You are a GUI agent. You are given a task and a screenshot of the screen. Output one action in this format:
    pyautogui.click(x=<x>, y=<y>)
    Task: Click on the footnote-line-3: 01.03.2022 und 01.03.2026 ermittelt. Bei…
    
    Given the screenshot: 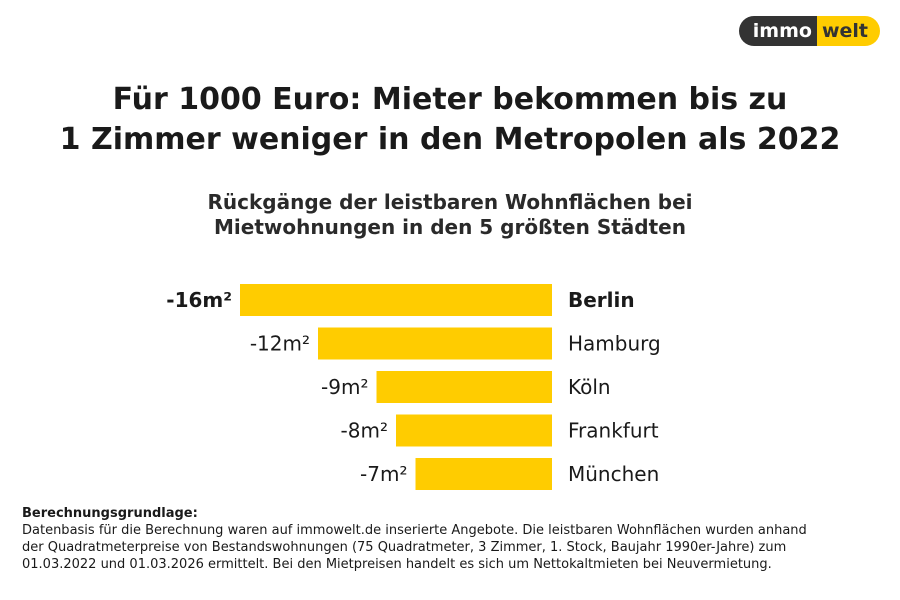 What is the action you would take?
    pyautogui.click(x=397, y=564)
    